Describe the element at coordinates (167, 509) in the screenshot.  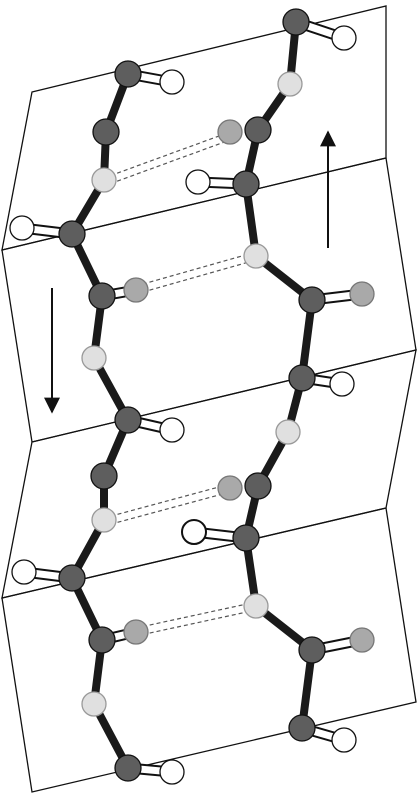
I see `hbond-3b` at that location.